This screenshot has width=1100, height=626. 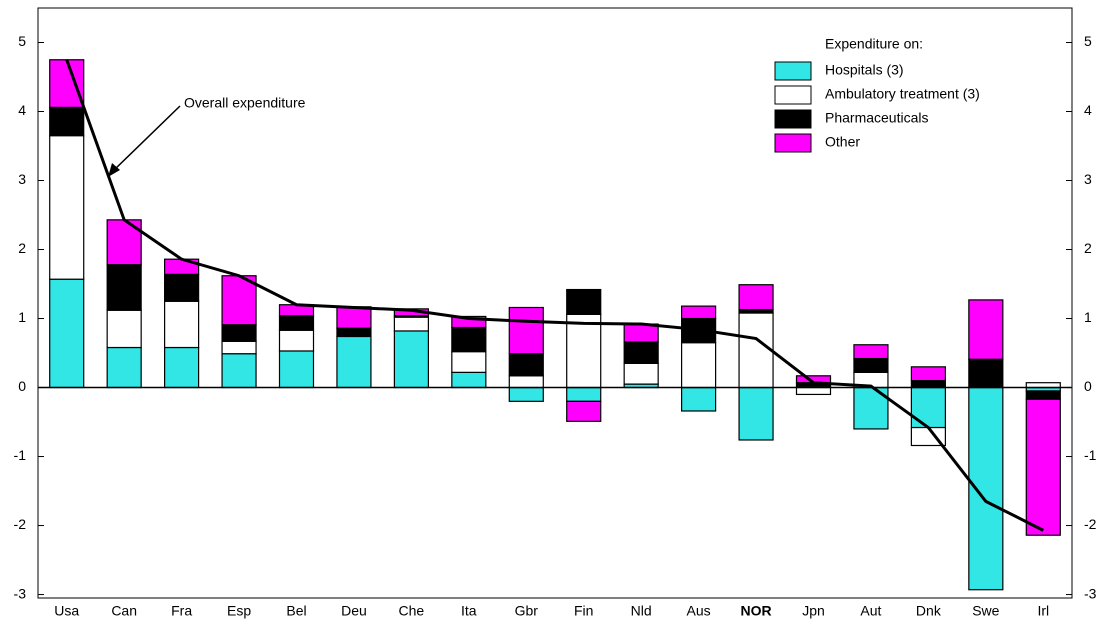 I want to click on x-tick-label: Esp, so click(x=239, y=611).